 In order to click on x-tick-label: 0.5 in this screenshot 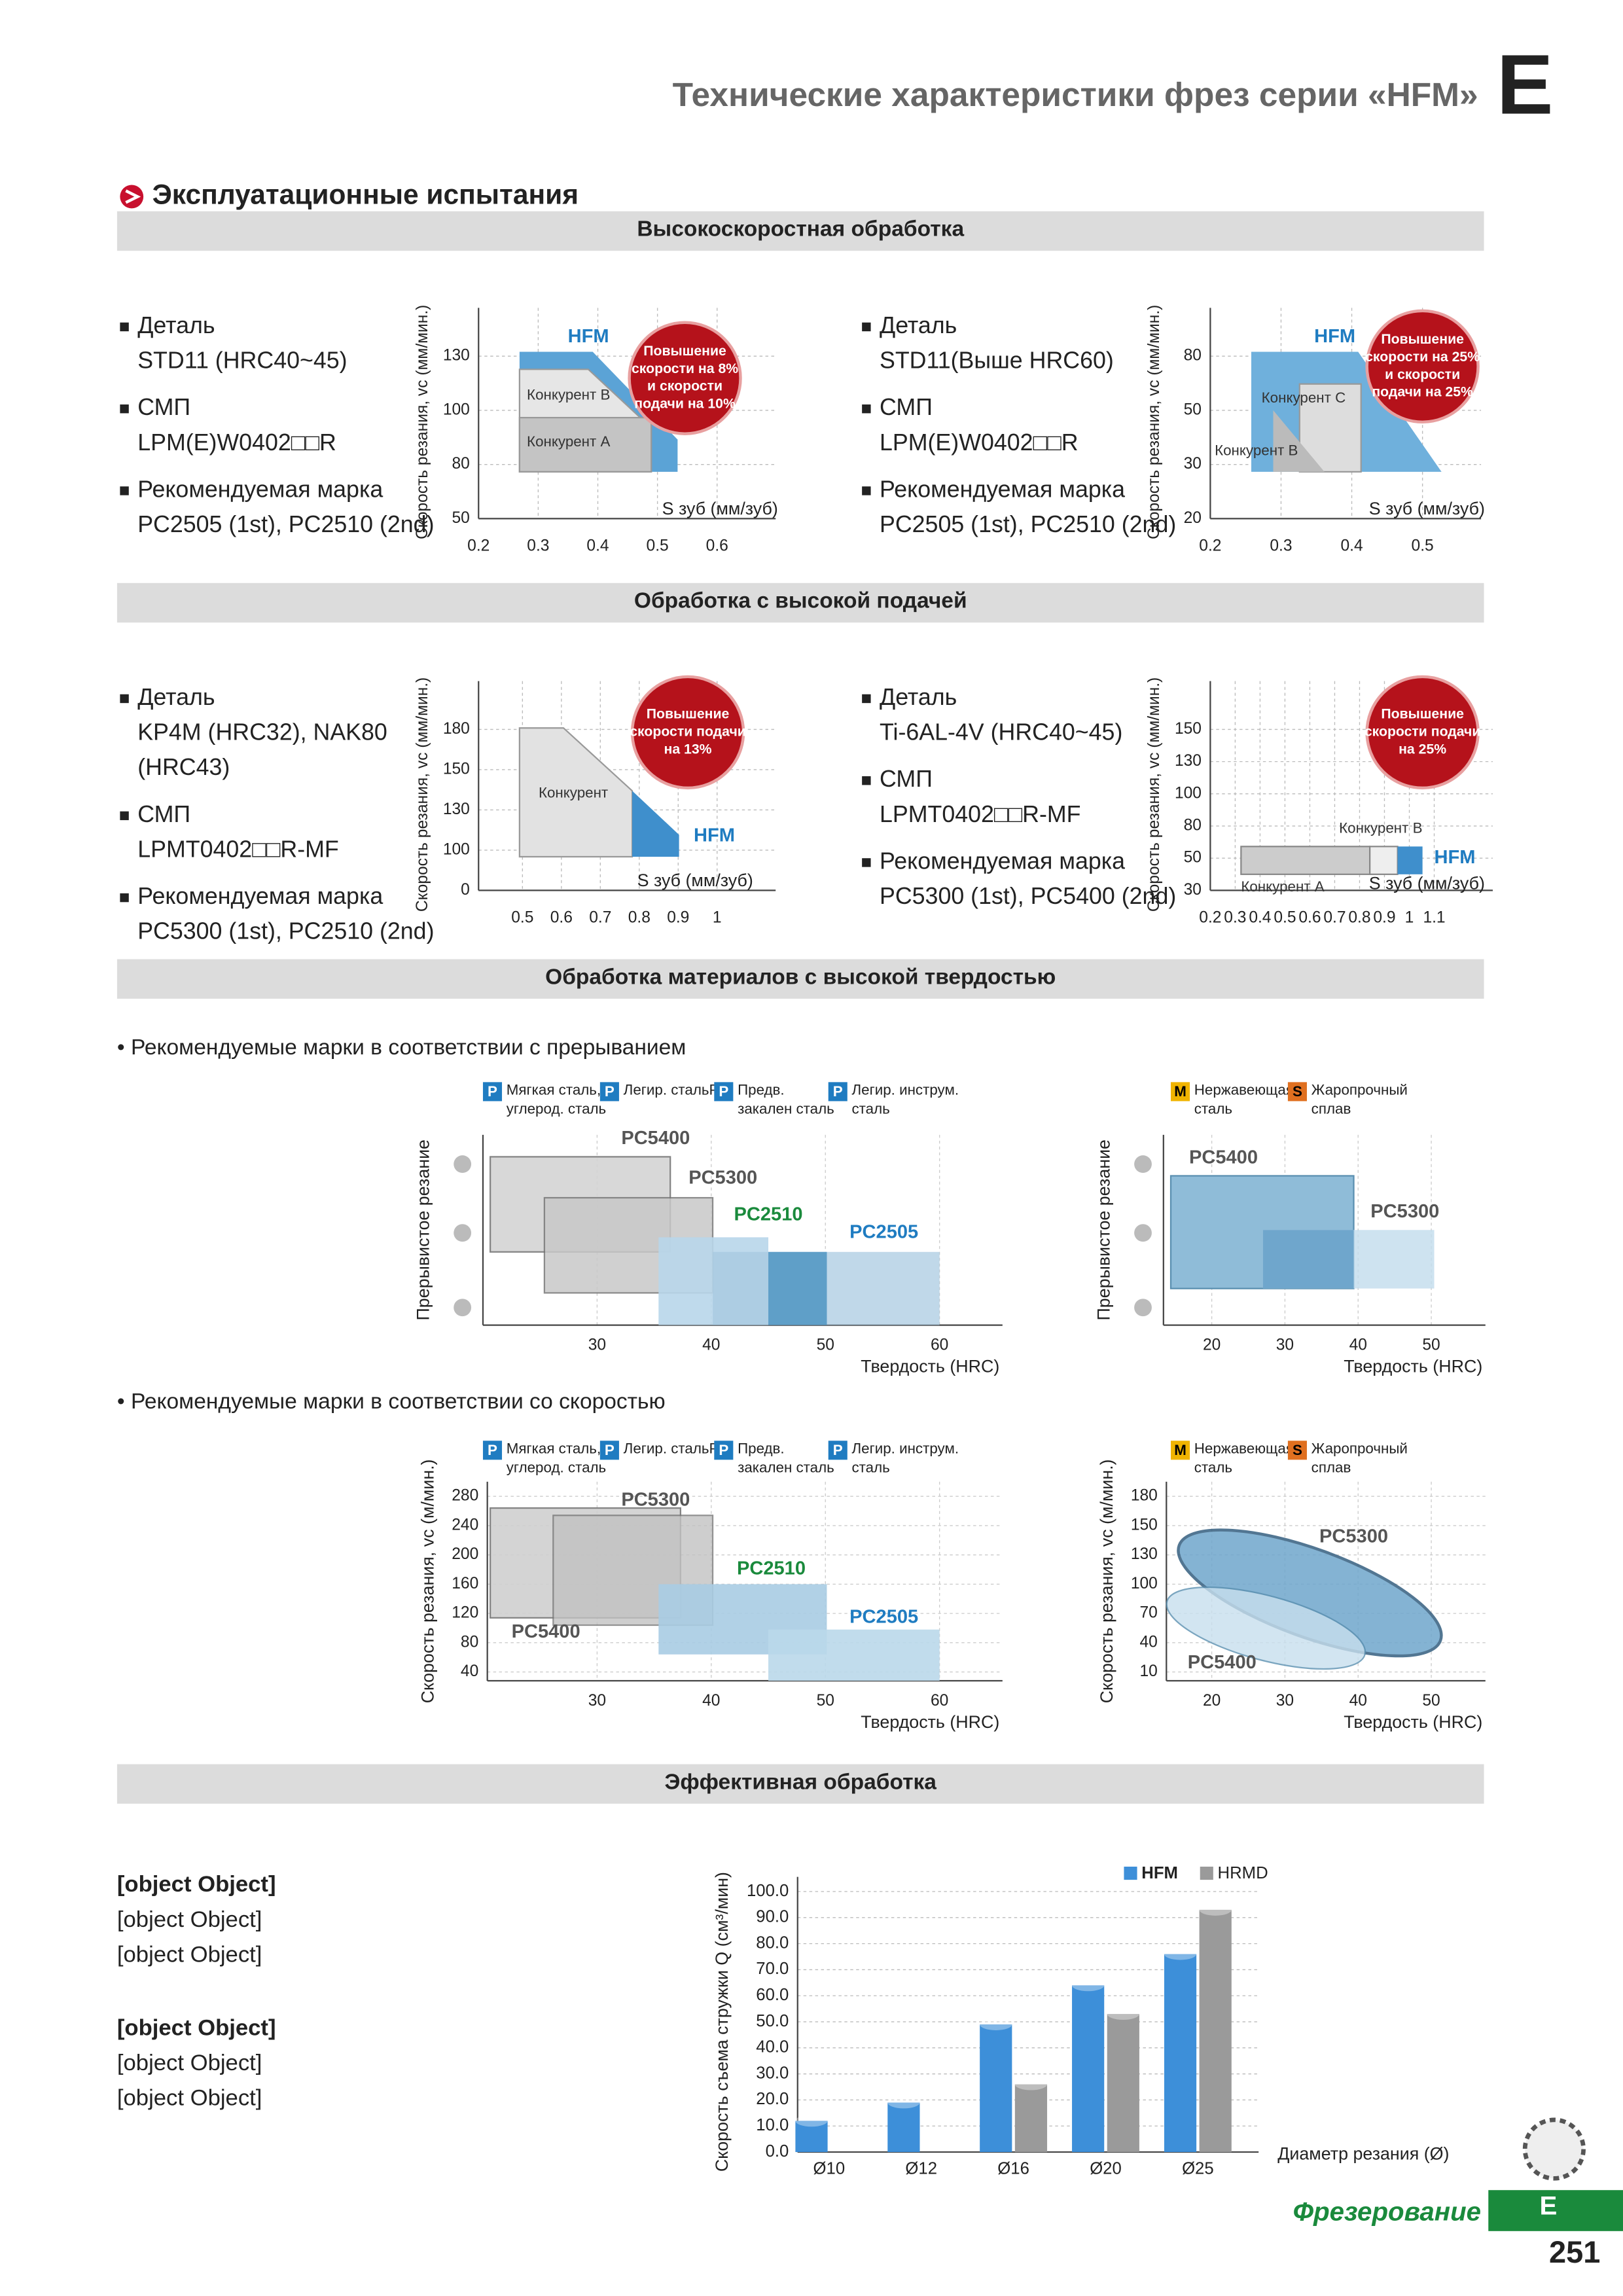, I will do `click(1423, 545)`.